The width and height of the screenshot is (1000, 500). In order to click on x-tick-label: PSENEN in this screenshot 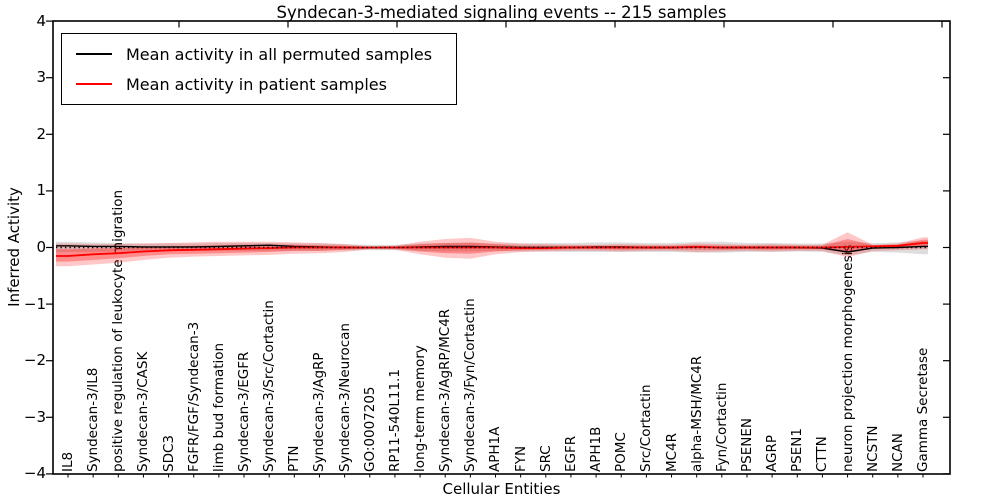, I will do `click(746, 445)`.